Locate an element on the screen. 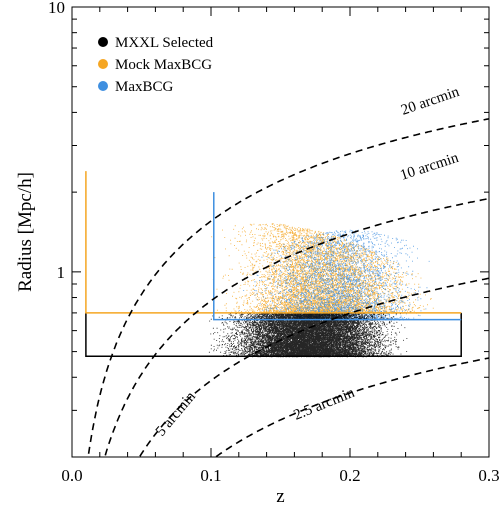 This screenshot has width=504, height=511. x-tick-label: 0.1 is located at coordinates (210, 475).